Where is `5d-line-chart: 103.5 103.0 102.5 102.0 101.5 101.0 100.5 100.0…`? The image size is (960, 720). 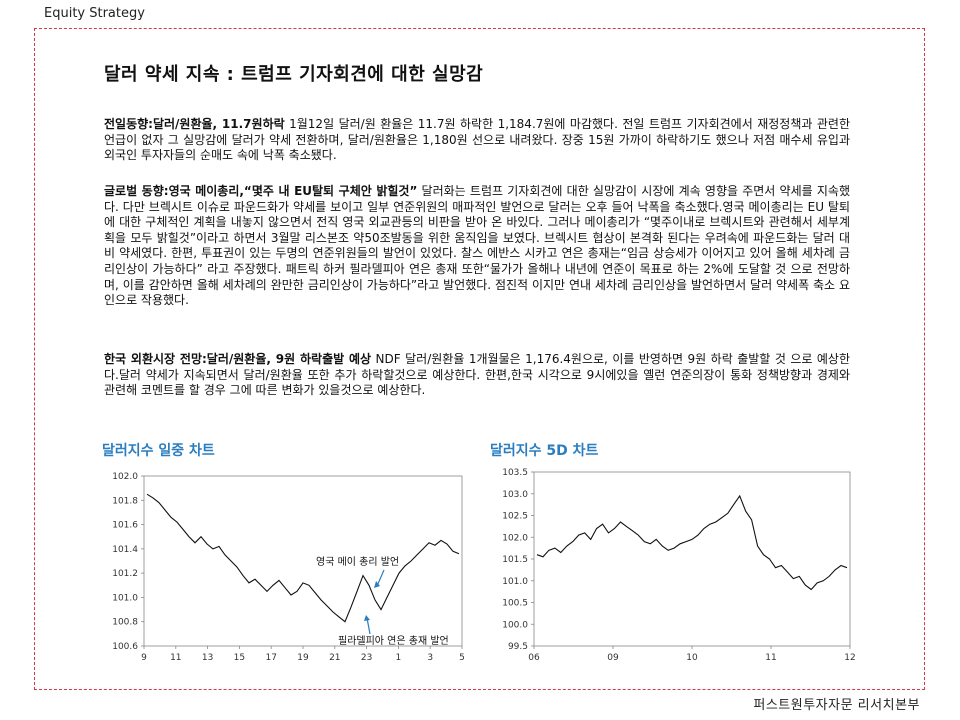 5d-line-chart: 103.5 103.0 102.5 102.0 101.5 101.0 100.5 100.0… is located at coordinates (678, 565).